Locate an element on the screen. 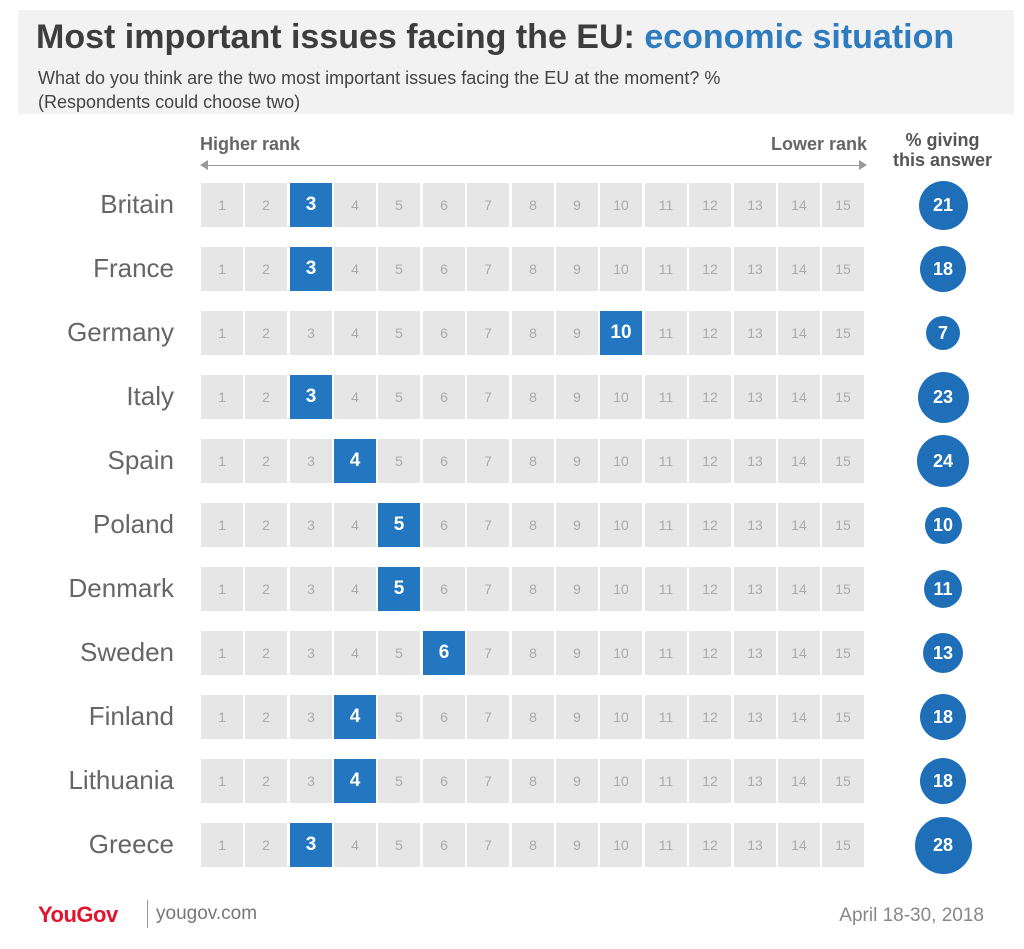  table-row: France 1 2 3 4 5 6 7 8 9 10 11 12 13 14 15 18 is located at coordinates (512, 269).